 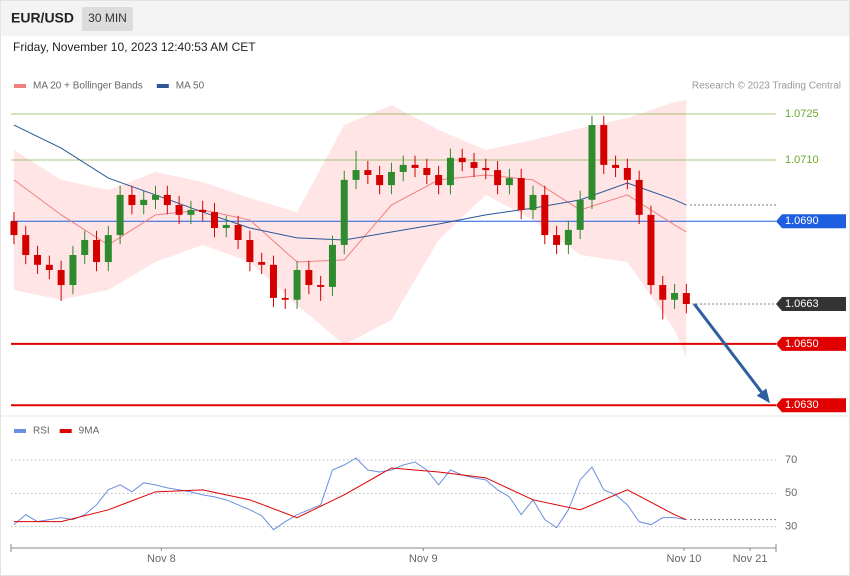 What do you see at coordinates (766, 86) in the screenshot?
I see `credit: Research © 2023 Trading Central` at bounding box center [766, 86].